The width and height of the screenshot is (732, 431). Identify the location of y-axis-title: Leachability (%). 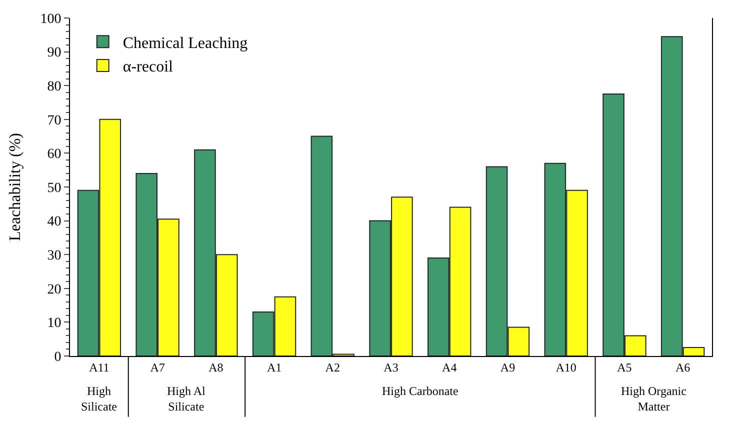
(15, 187).